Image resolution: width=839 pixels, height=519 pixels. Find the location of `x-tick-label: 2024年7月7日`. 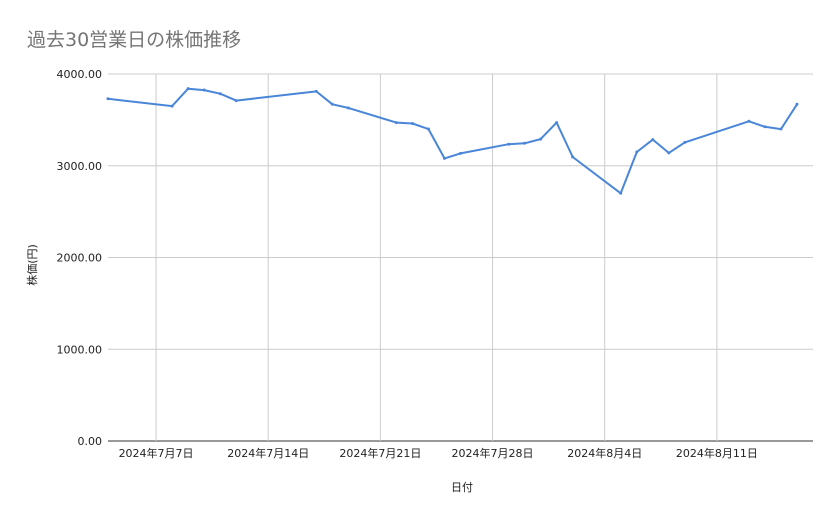

x-tick-label: 2024年7月7日 is located at coordinates (156, 453).